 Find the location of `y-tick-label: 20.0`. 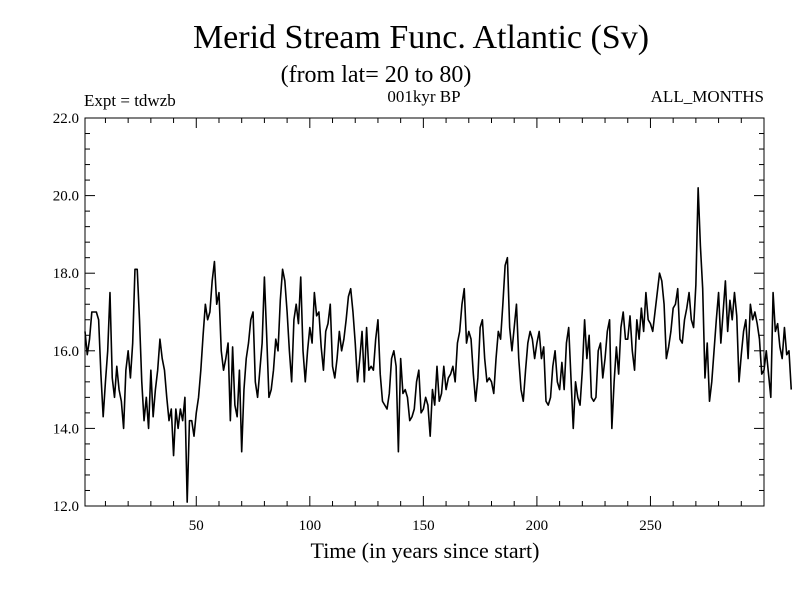

y-tick-label: 20.0 is located at coordinates (66, 197).